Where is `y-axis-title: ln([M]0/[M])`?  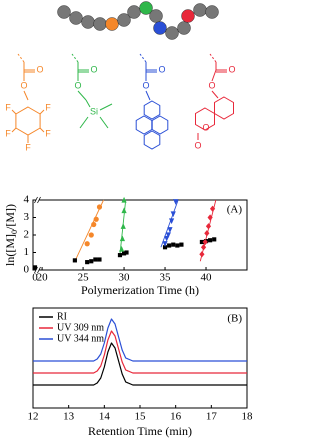
y-axis-title: ln([M]0/[M]) is located at coordinates (11, 235).